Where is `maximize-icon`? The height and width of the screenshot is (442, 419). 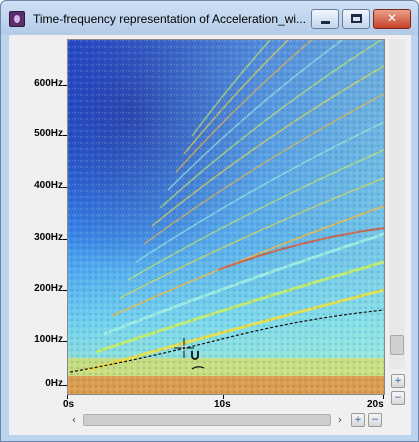 maximize-icon is located at coordinates (356, 18).